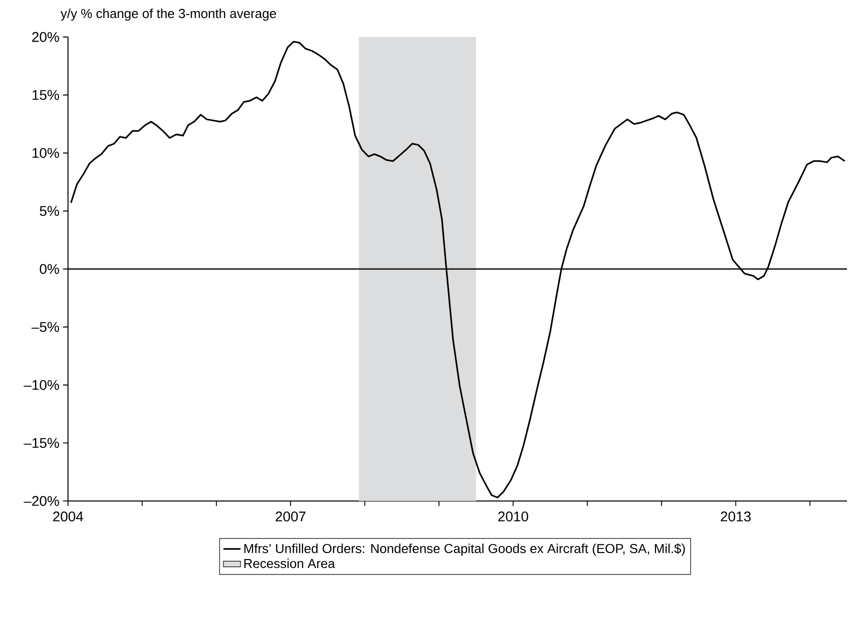 This screenshot has height=620, width=849. What do you see at coordinates (45, 327) in the screenshot?
I see `y-tick-label: –5%` at bounding box center [45, 327].